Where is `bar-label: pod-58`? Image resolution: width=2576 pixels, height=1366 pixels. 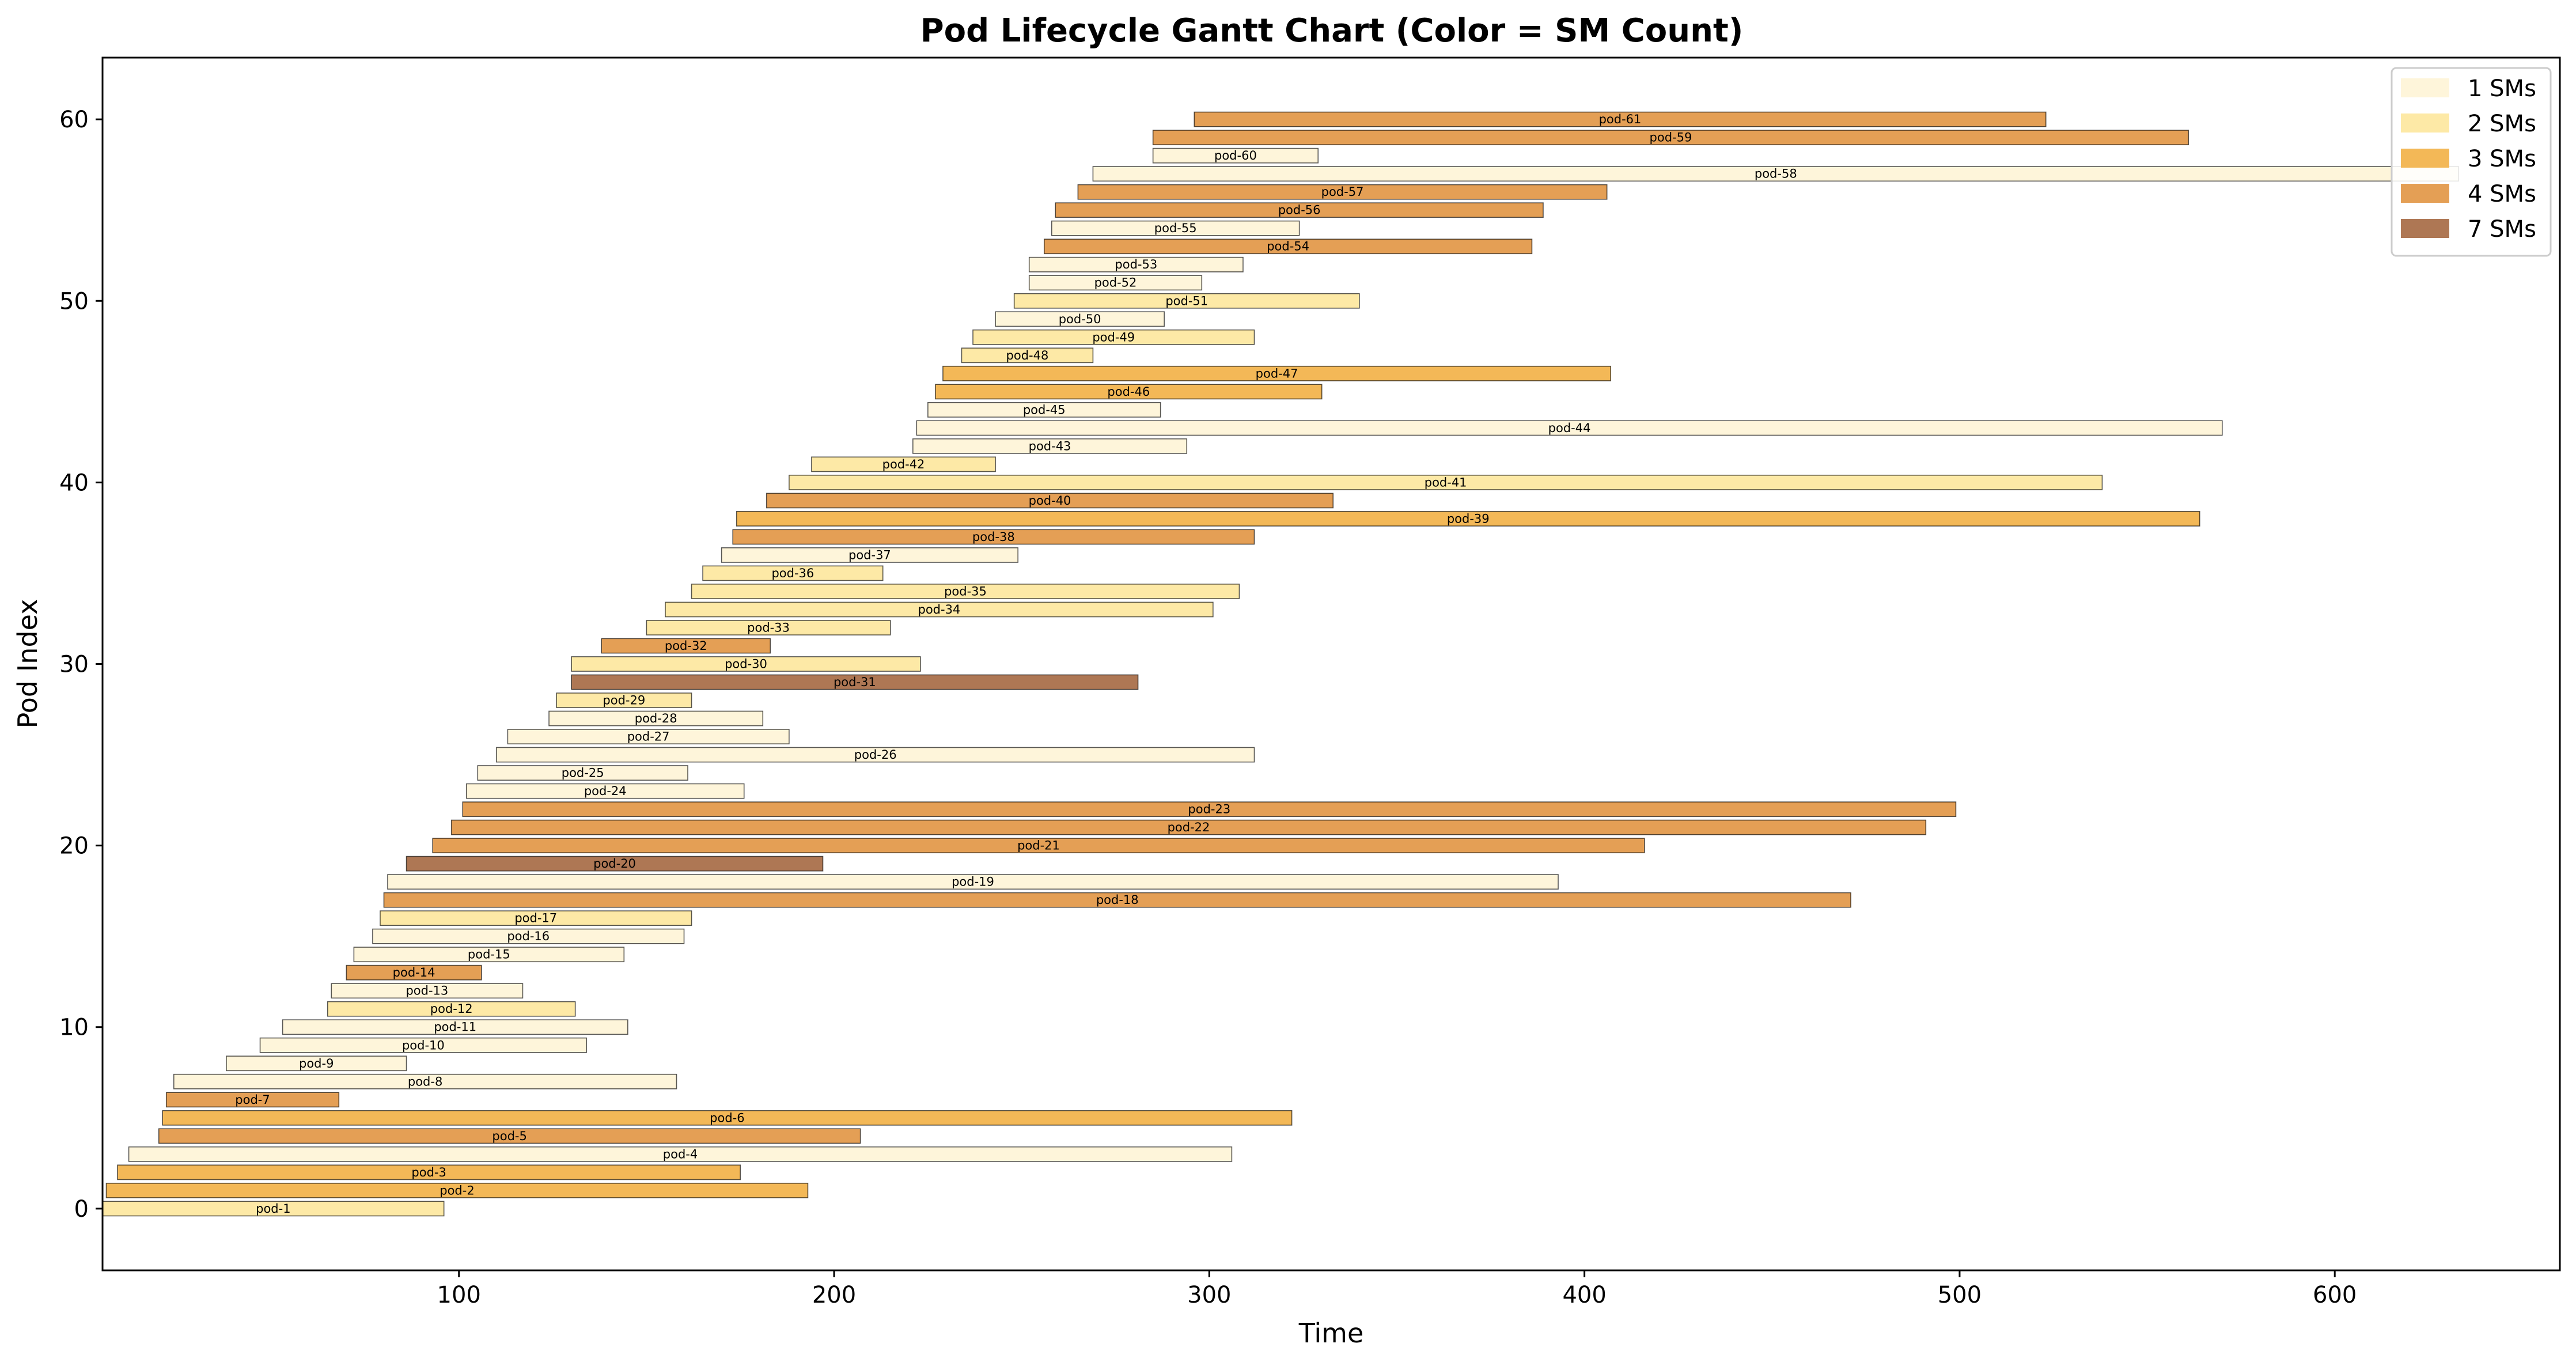 bar-label: pod-58 is located at coordinates (1776, 174).